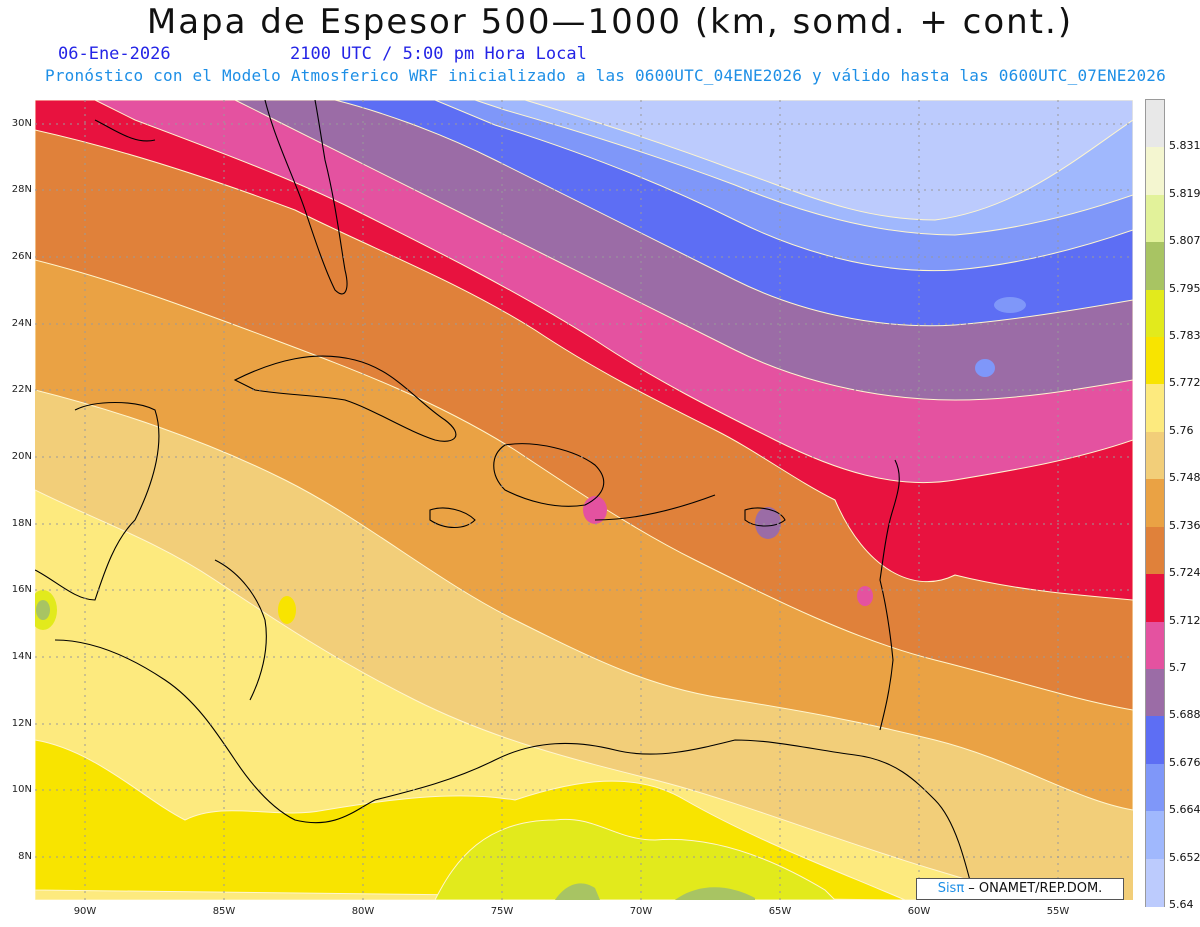  Describe the element at coordinates (1184, 288) in the screenshot. I see `legend-label: 5.795` at that location.